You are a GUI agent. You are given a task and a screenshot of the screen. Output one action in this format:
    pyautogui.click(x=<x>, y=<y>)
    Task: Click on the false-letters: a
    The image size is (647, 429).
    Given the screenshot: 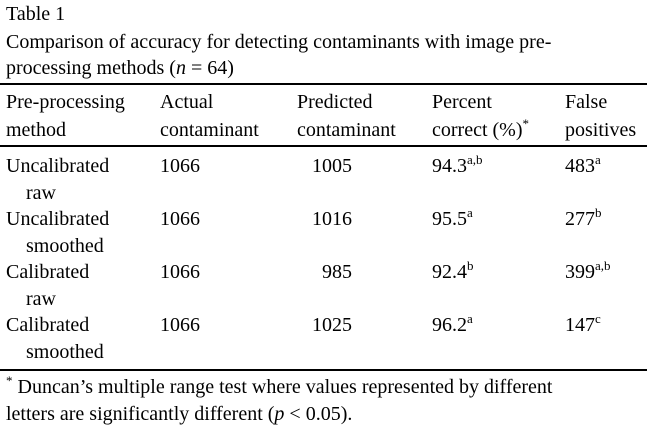 What is the action you would take?
    pyautogui.click(x=598, y=159)
    